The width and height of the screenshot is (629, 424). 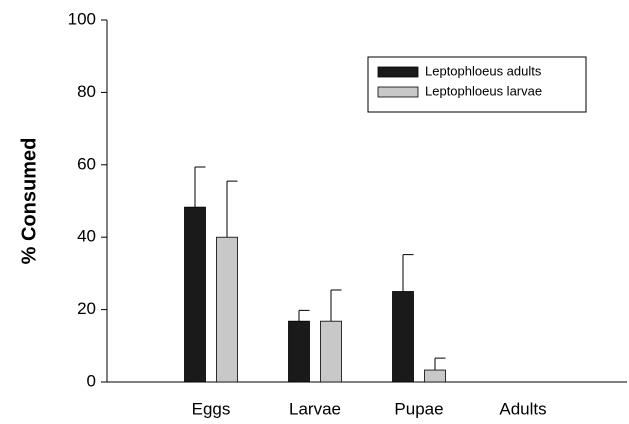 I want to click on x-tick-label: Larvae, so click(x=315, y=408).